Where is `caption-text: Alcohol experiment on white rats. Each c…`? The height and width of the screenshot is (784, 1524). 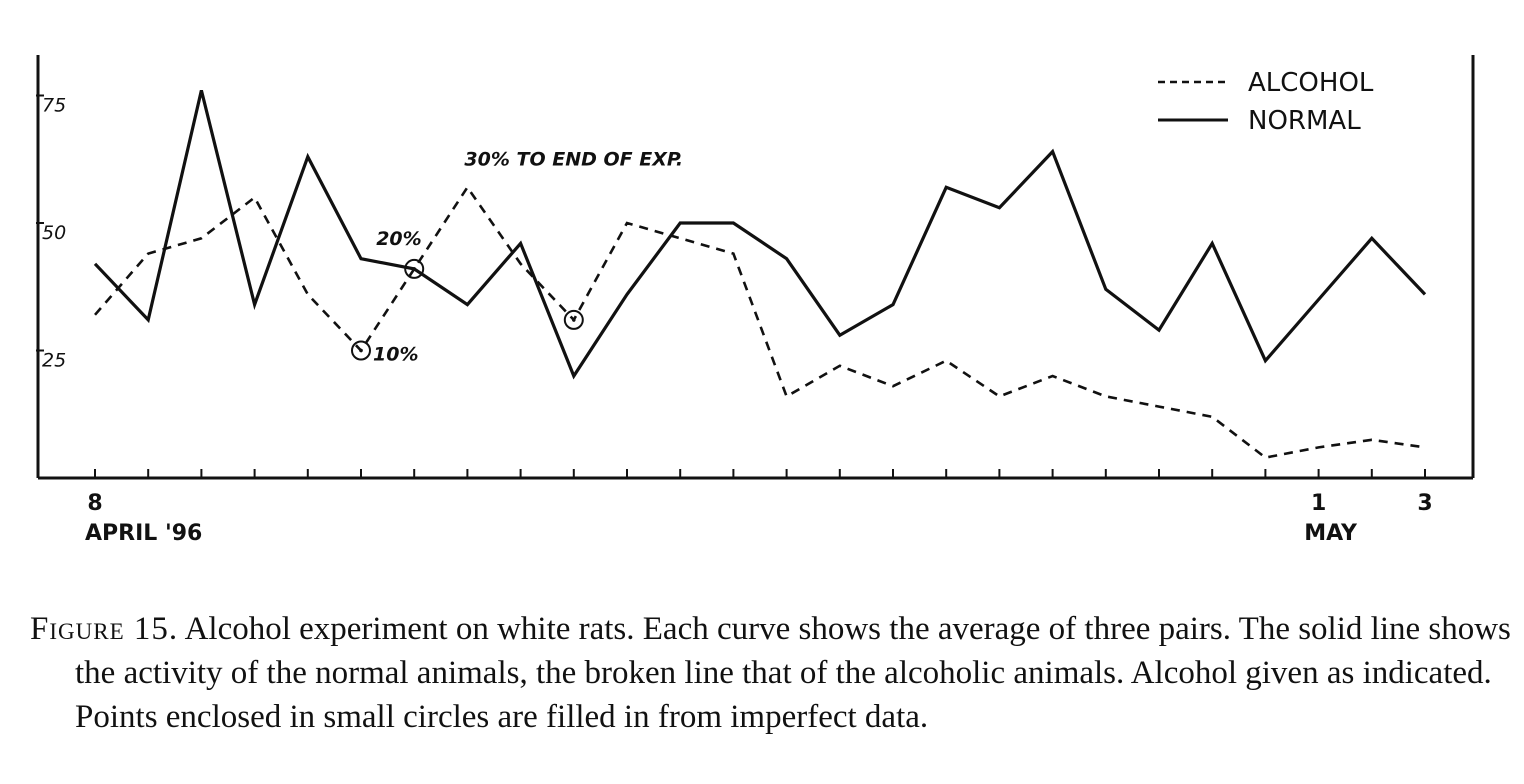 caption-text: Alcohol experiment on white rats. Each c… is located at coordinates (793, 673).